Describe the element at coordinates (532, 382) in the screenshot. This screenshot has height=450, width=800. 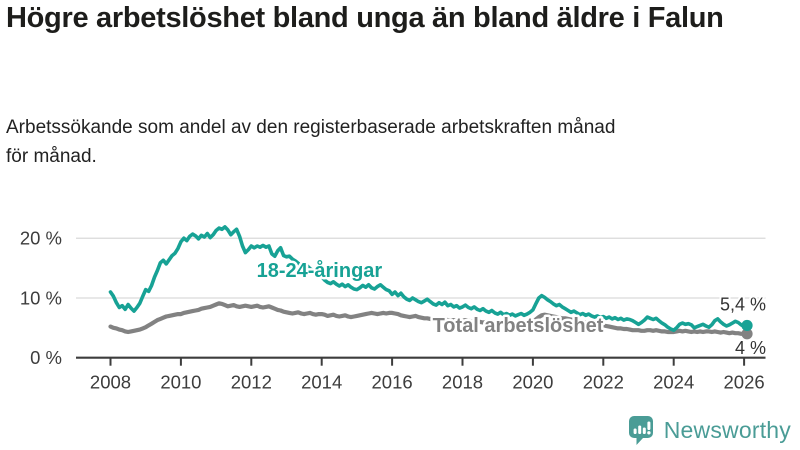
I see `x-tick-label: 2020` at that location.